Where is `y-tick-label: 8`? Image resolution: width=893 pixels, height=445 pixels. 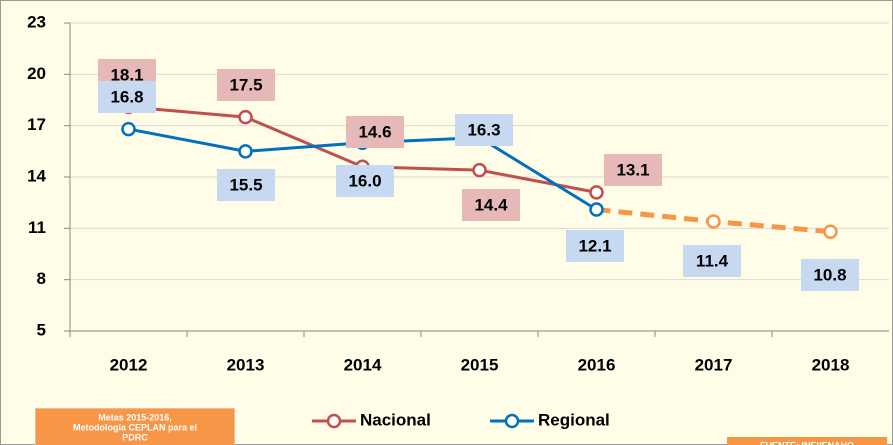
y-tick-label: 8 is located at coordinates (41, 278).